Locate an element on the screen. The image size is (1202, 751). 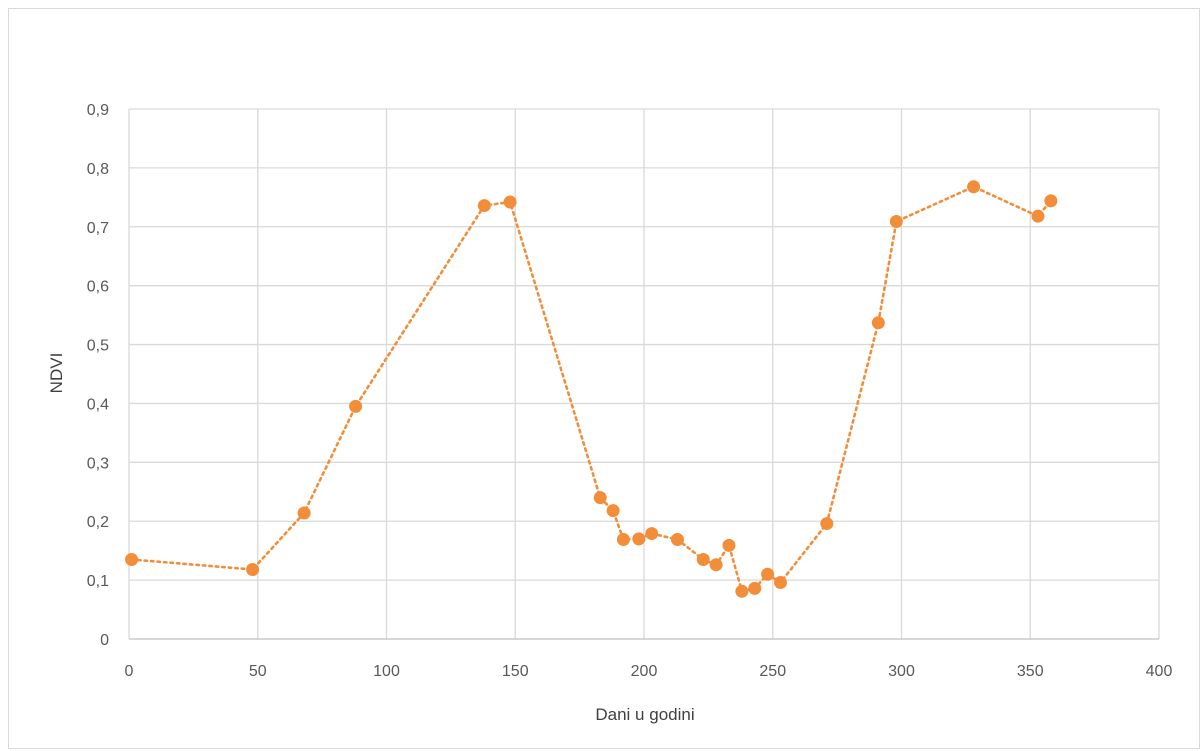
x-tick-label: 200 is located at coordinates (644, 671).